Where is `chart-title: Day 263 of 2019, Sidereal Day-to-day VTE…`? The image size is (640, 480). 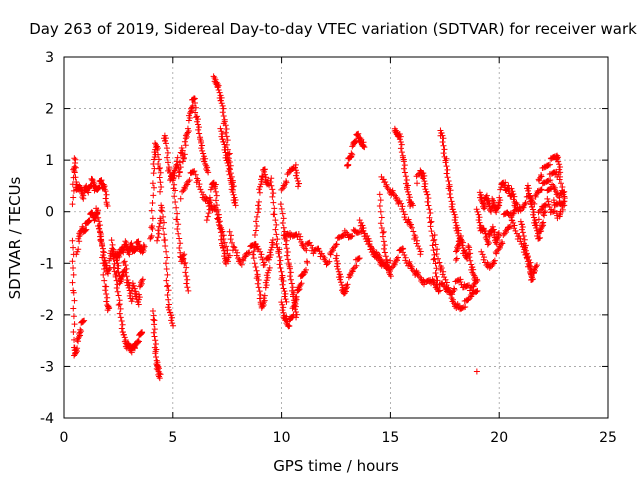 chart-title: Day 263 of 2019, Sidereal Day-to-day VTE… is located at coordinates (333, 29).